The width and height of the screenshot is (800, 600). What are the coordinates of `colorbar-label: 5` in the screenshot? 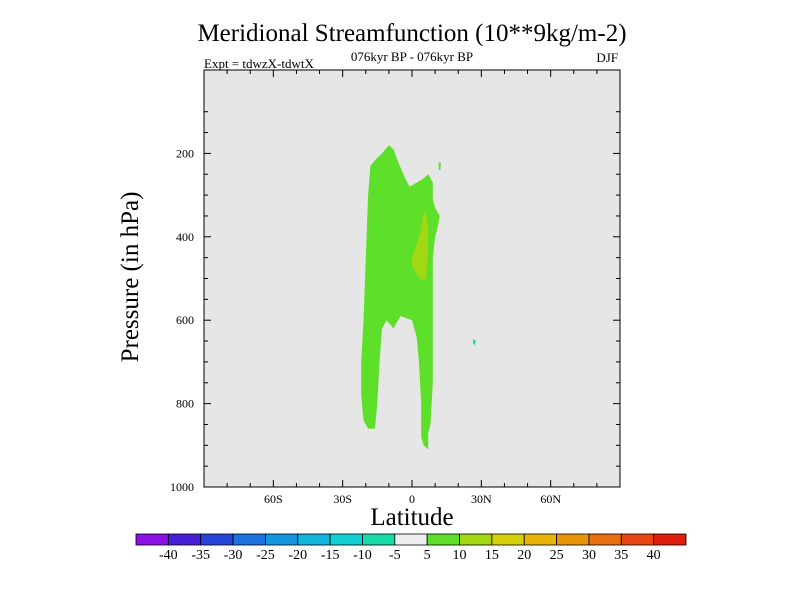 It's located at (427, 555).